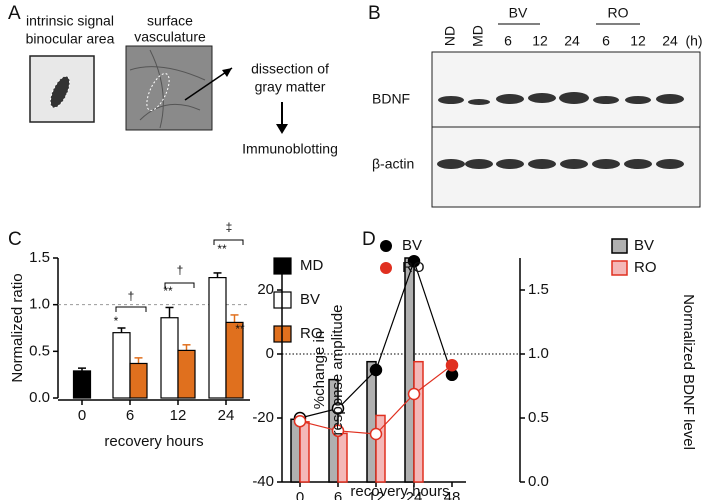 This screenshot has width=706, height=500. What do you see at coordinates (15, 239) in the screenshot?
I see `panel-label: C` at bounding box center [15, 239].